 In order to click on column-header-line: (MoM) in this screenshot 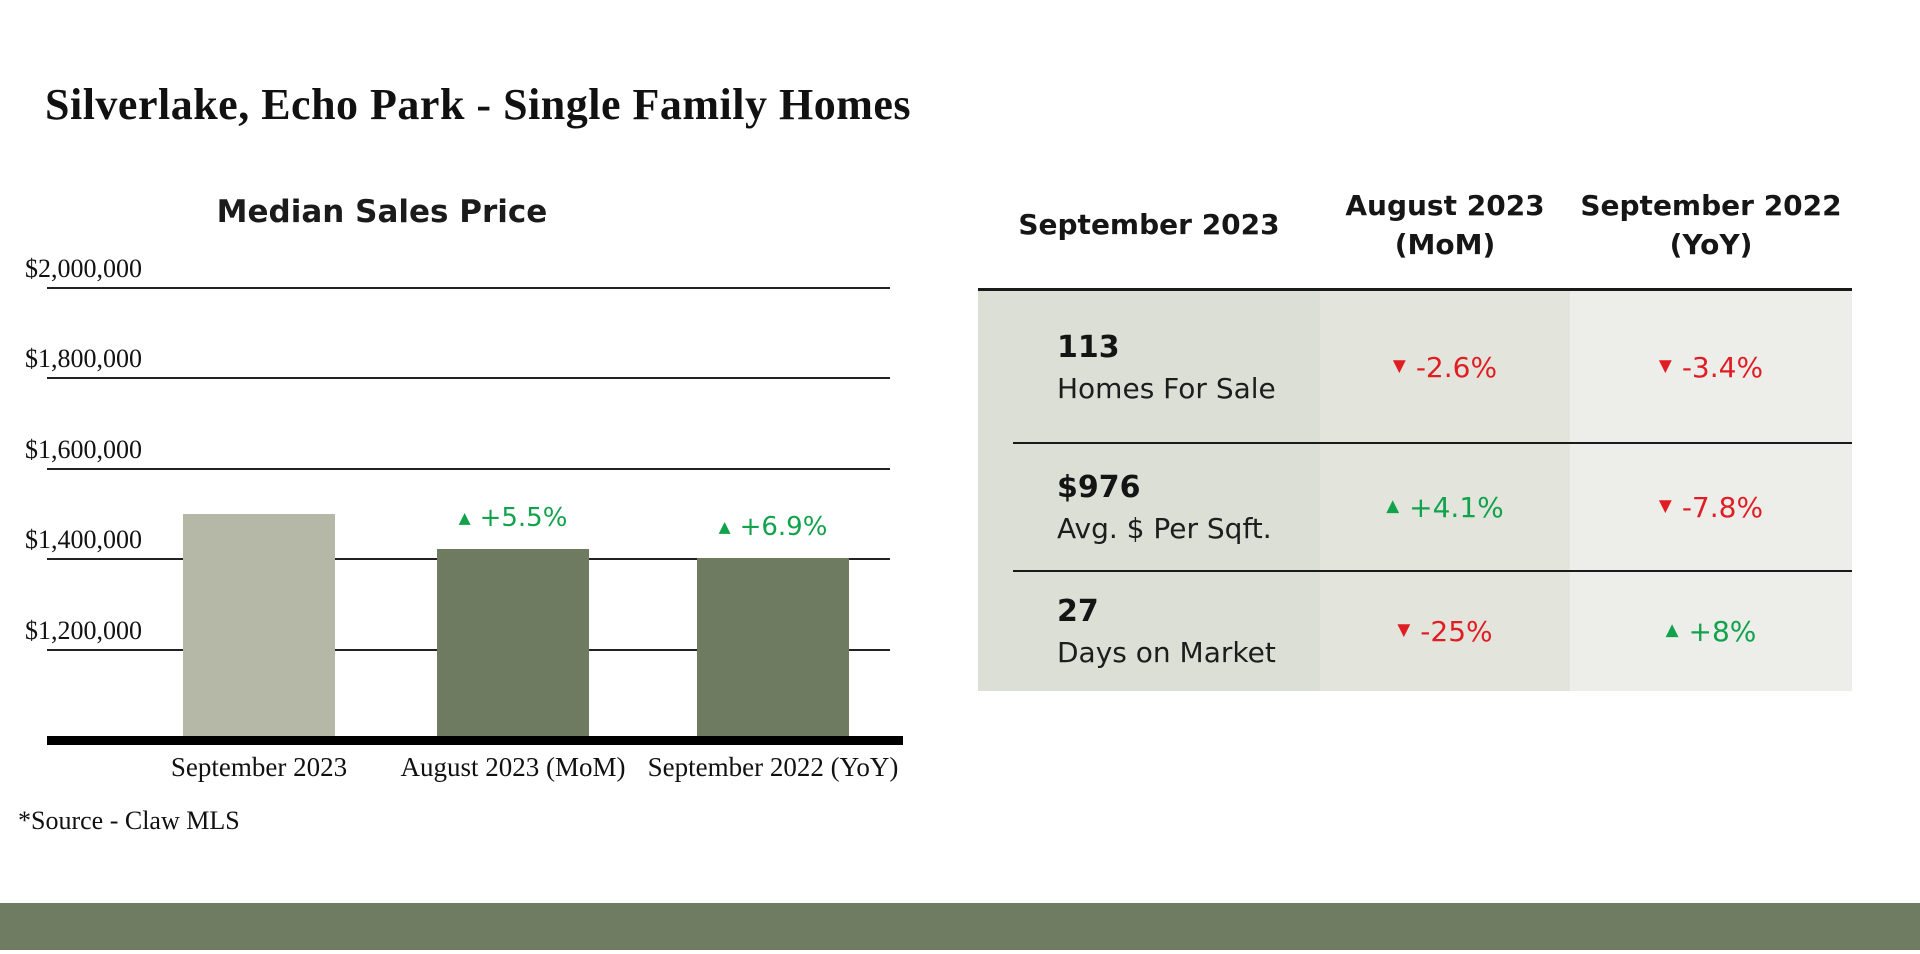, I will do `click(1445, 244)`.